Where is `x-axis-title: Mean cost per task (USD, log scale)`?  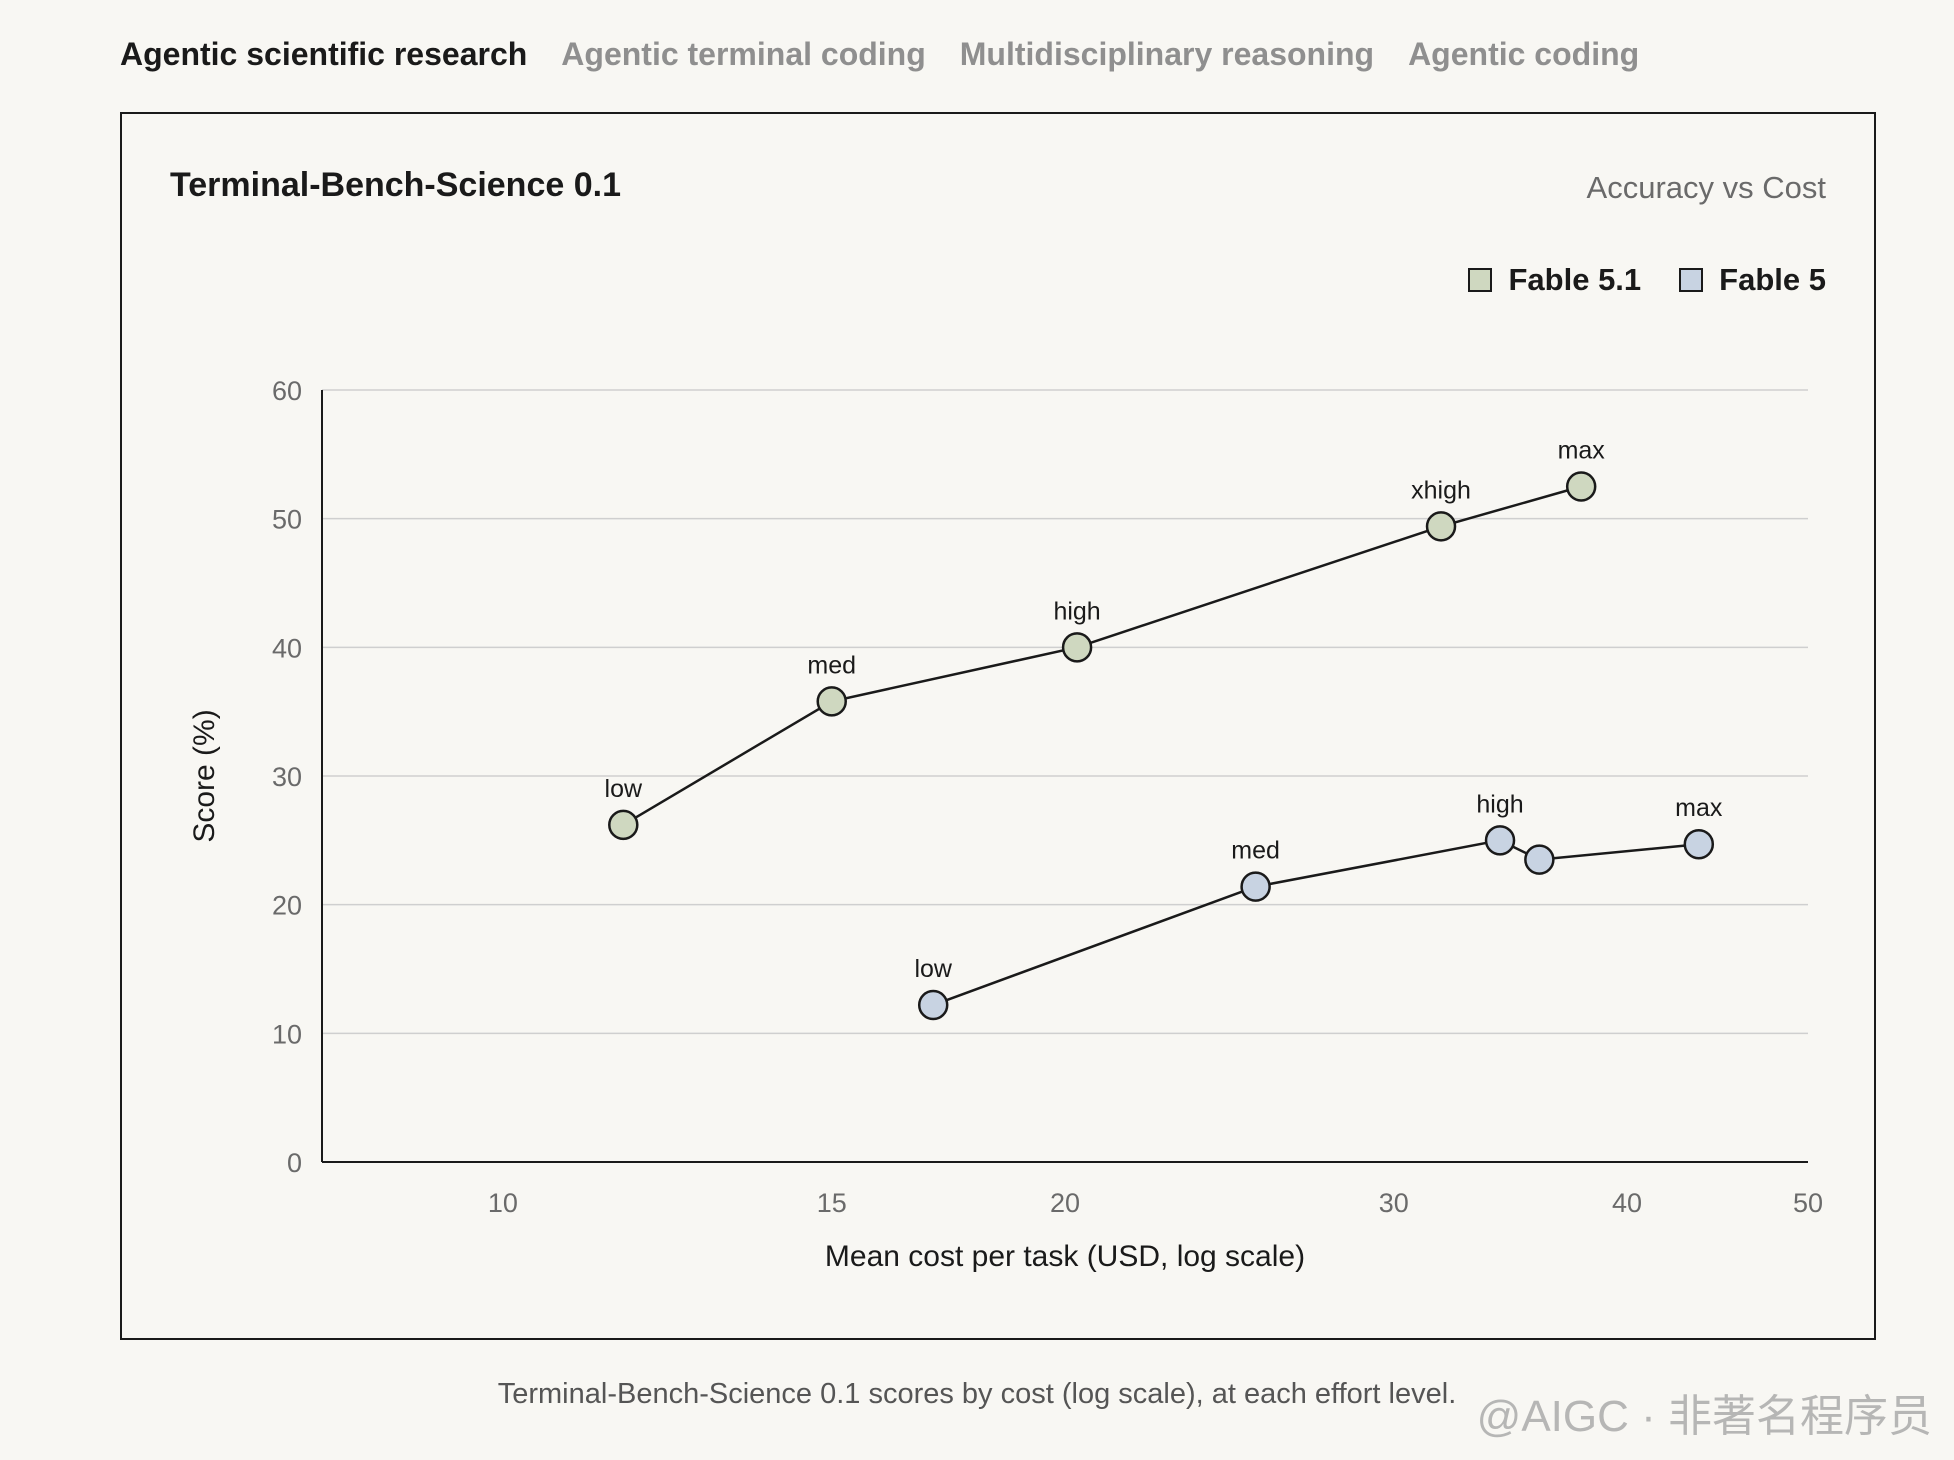 x-axis-title: Mean cost per task (USD, log scale) is located at coordinates (1065, 1256).